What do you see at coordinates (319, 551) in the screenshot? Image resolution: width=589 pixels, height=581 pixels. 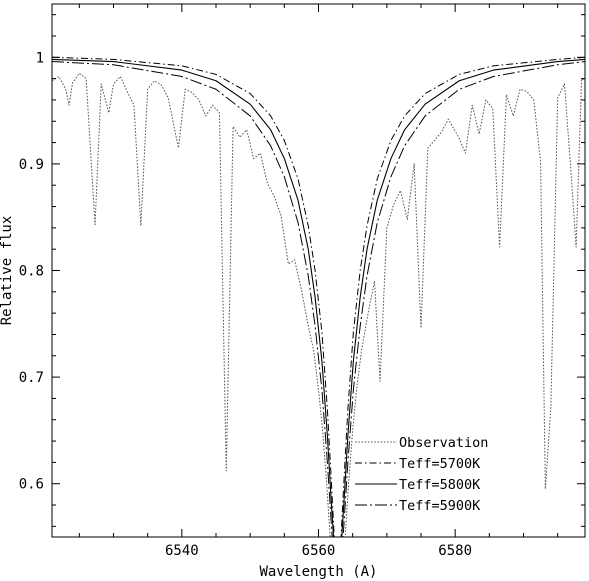 I see `x-tick-label: 6560` at bounding box center [319, 551].